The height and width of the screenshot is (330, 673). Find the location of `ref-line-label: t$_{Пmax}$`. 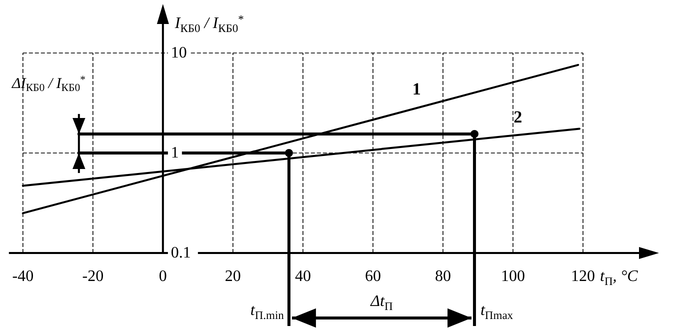

ref-line-label: t$_{Пmax}$ is located at coordinates (497, 312).